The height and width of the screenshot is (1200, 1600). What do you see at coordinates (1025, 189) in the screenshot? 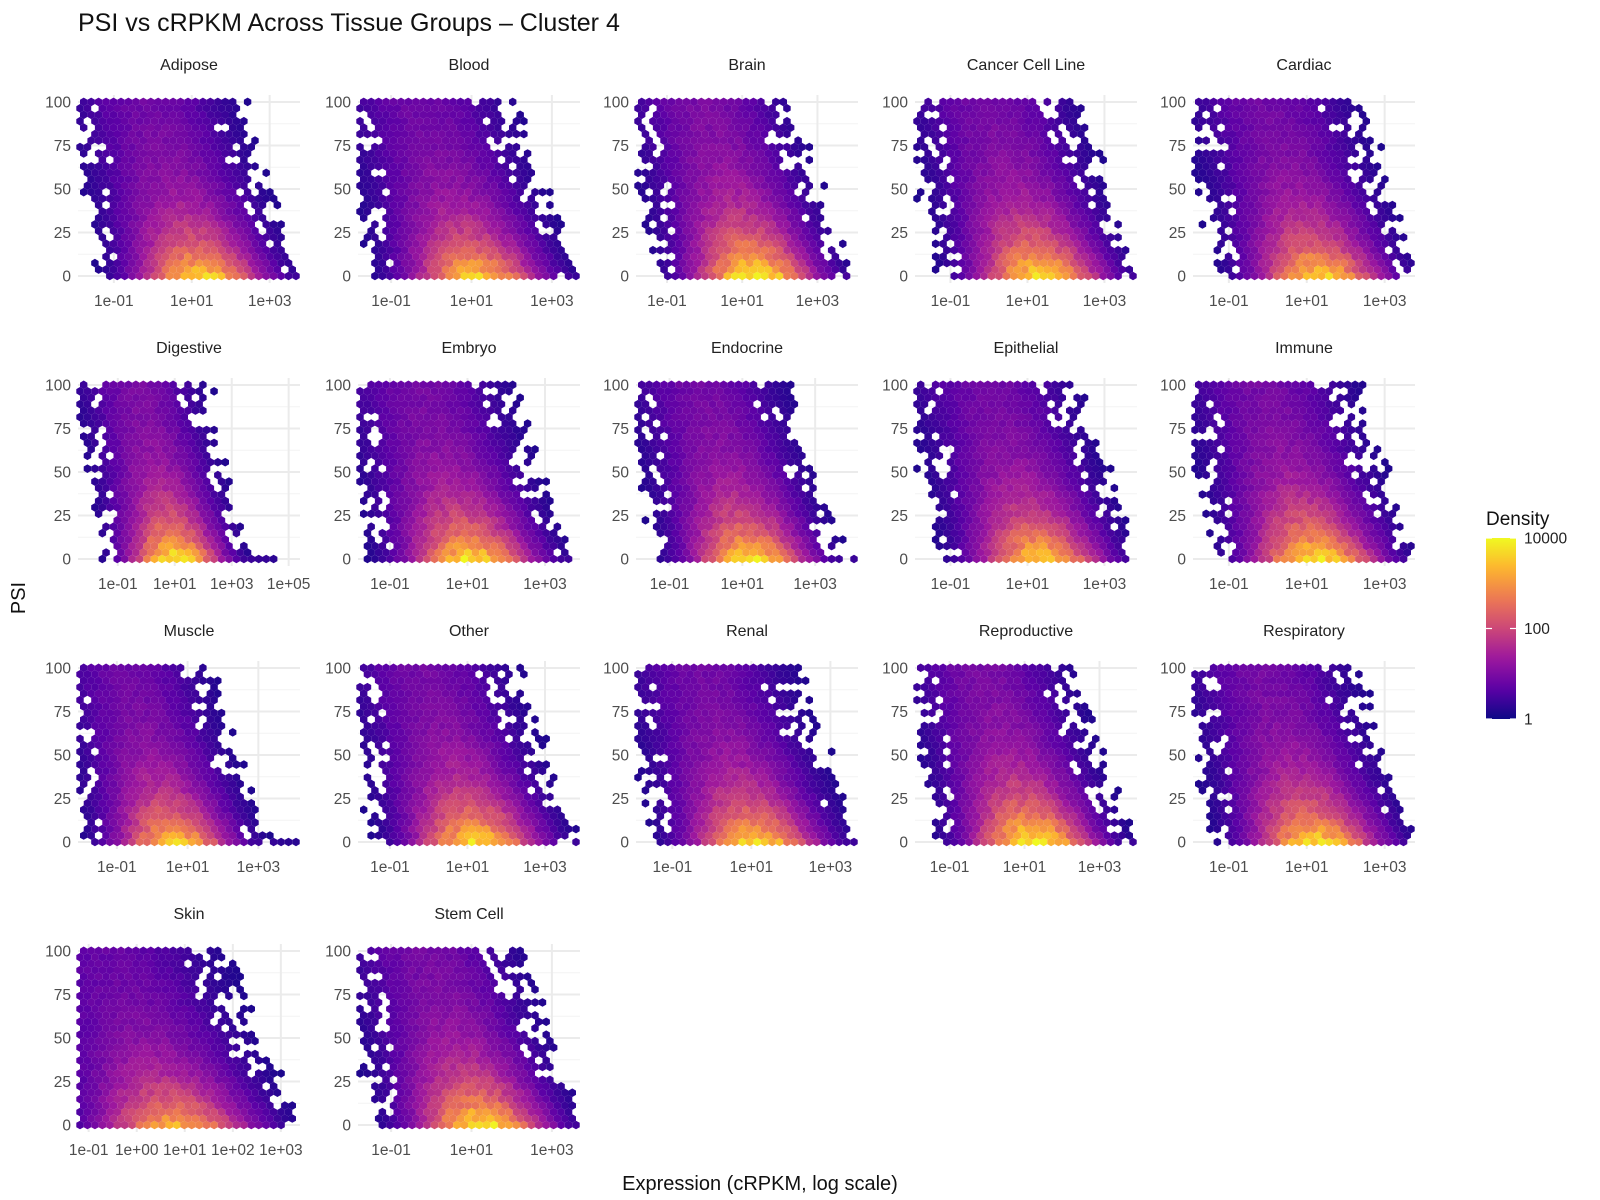
I see `hexbins-cancer-cell-line` at bounding box center [1025, 189].